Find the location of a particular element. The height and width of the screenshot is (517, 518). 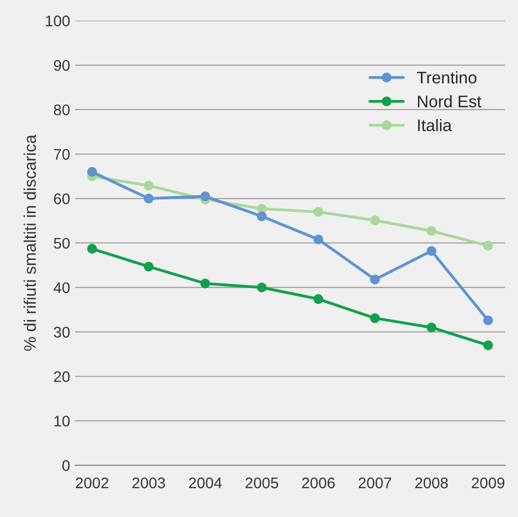

y-axis-title: % di rifiuti smaltiti in discarica is located at coordinates (30, 242).